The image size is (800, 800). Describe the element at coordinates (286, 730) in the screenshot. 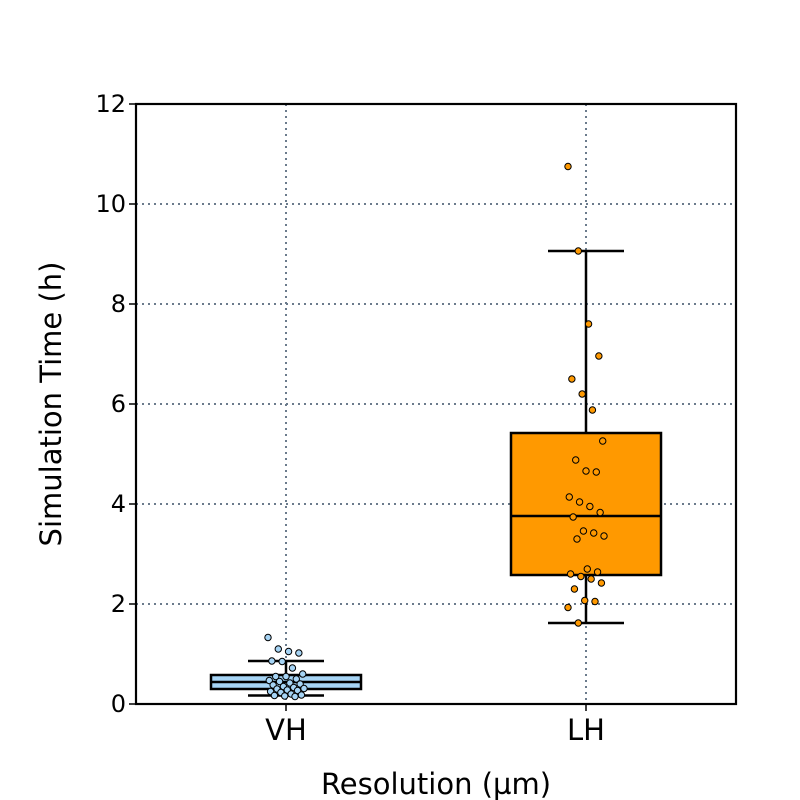

I see `x-tick-label: VH` at that location.